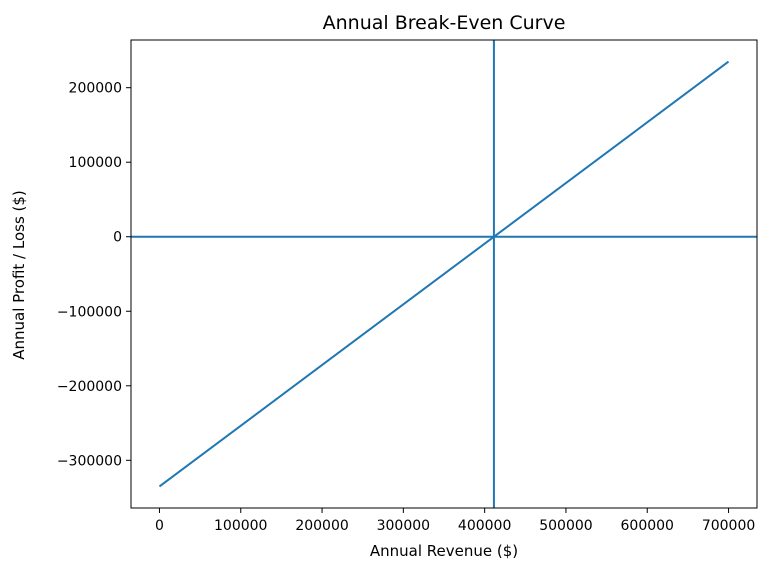 The height and width of the screenshot is (568, 772). What do you see at coordinates (89, 387) in the screenshot?
I see `y-tick-label: −200000` at bounding box center [89, 387].